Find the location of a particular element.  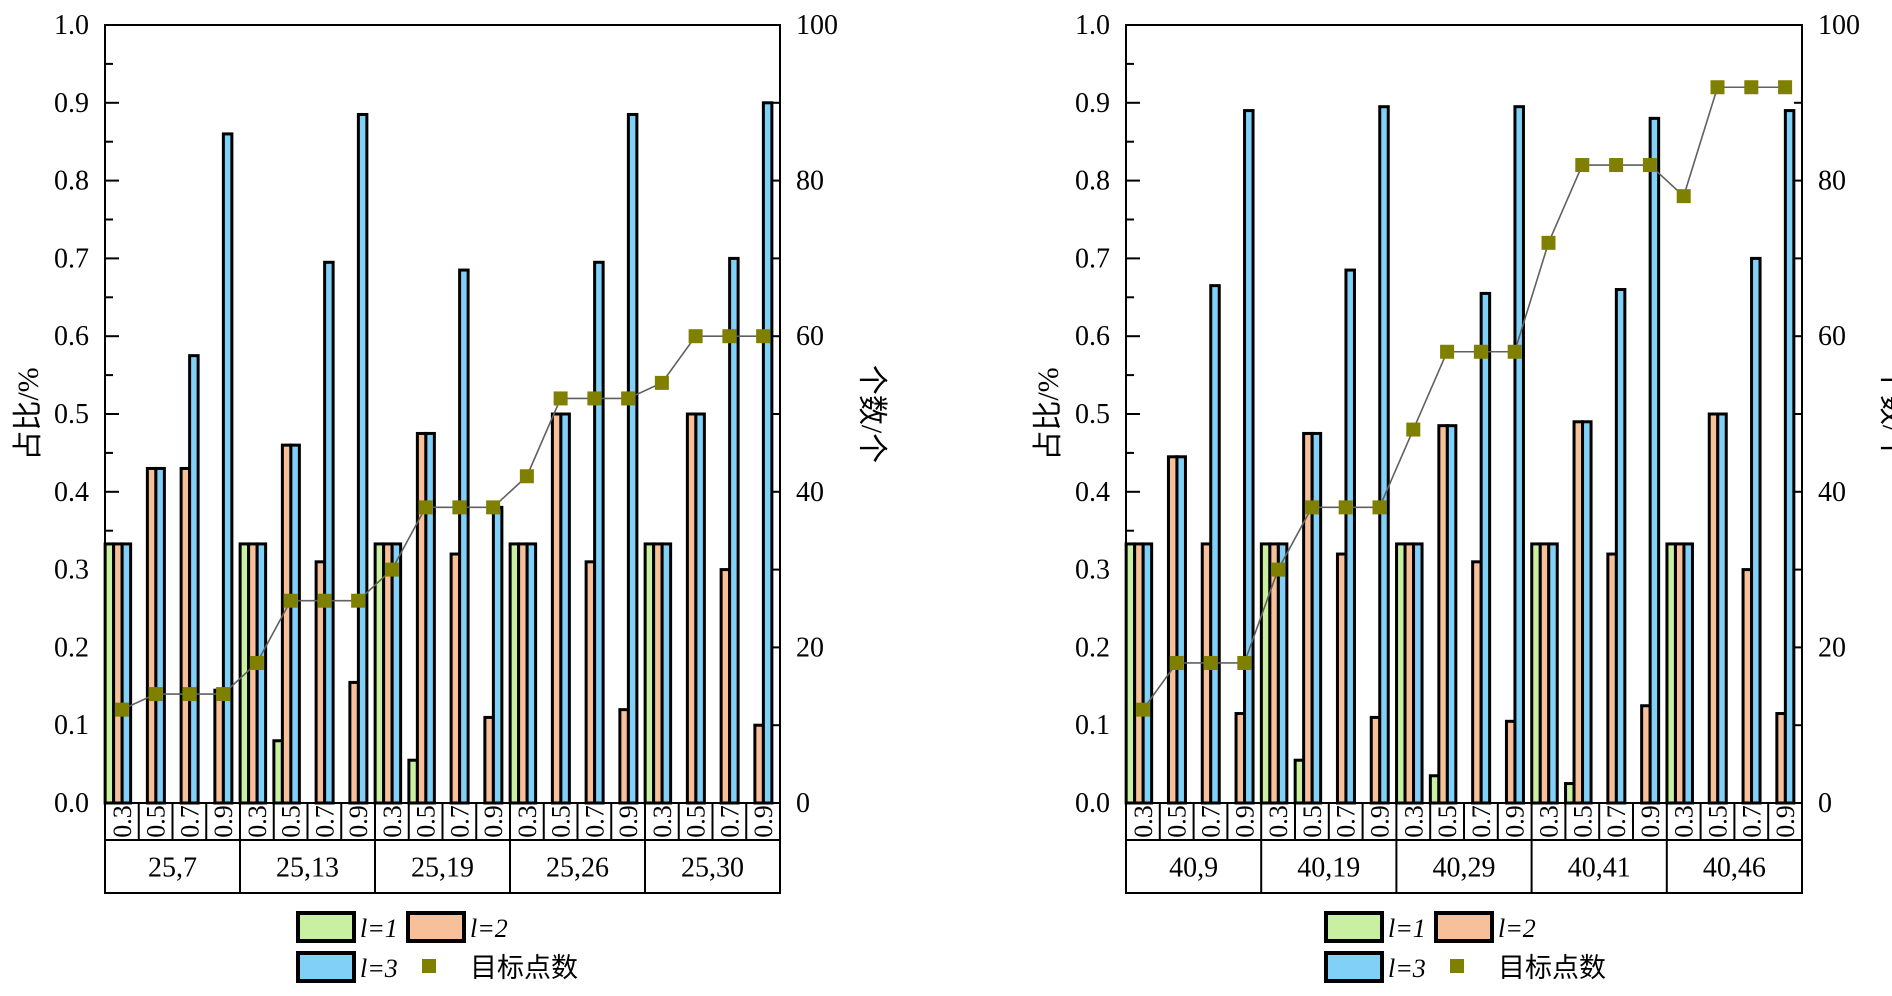

legend-label-0: l=1 is located at coordinates (379, 928).